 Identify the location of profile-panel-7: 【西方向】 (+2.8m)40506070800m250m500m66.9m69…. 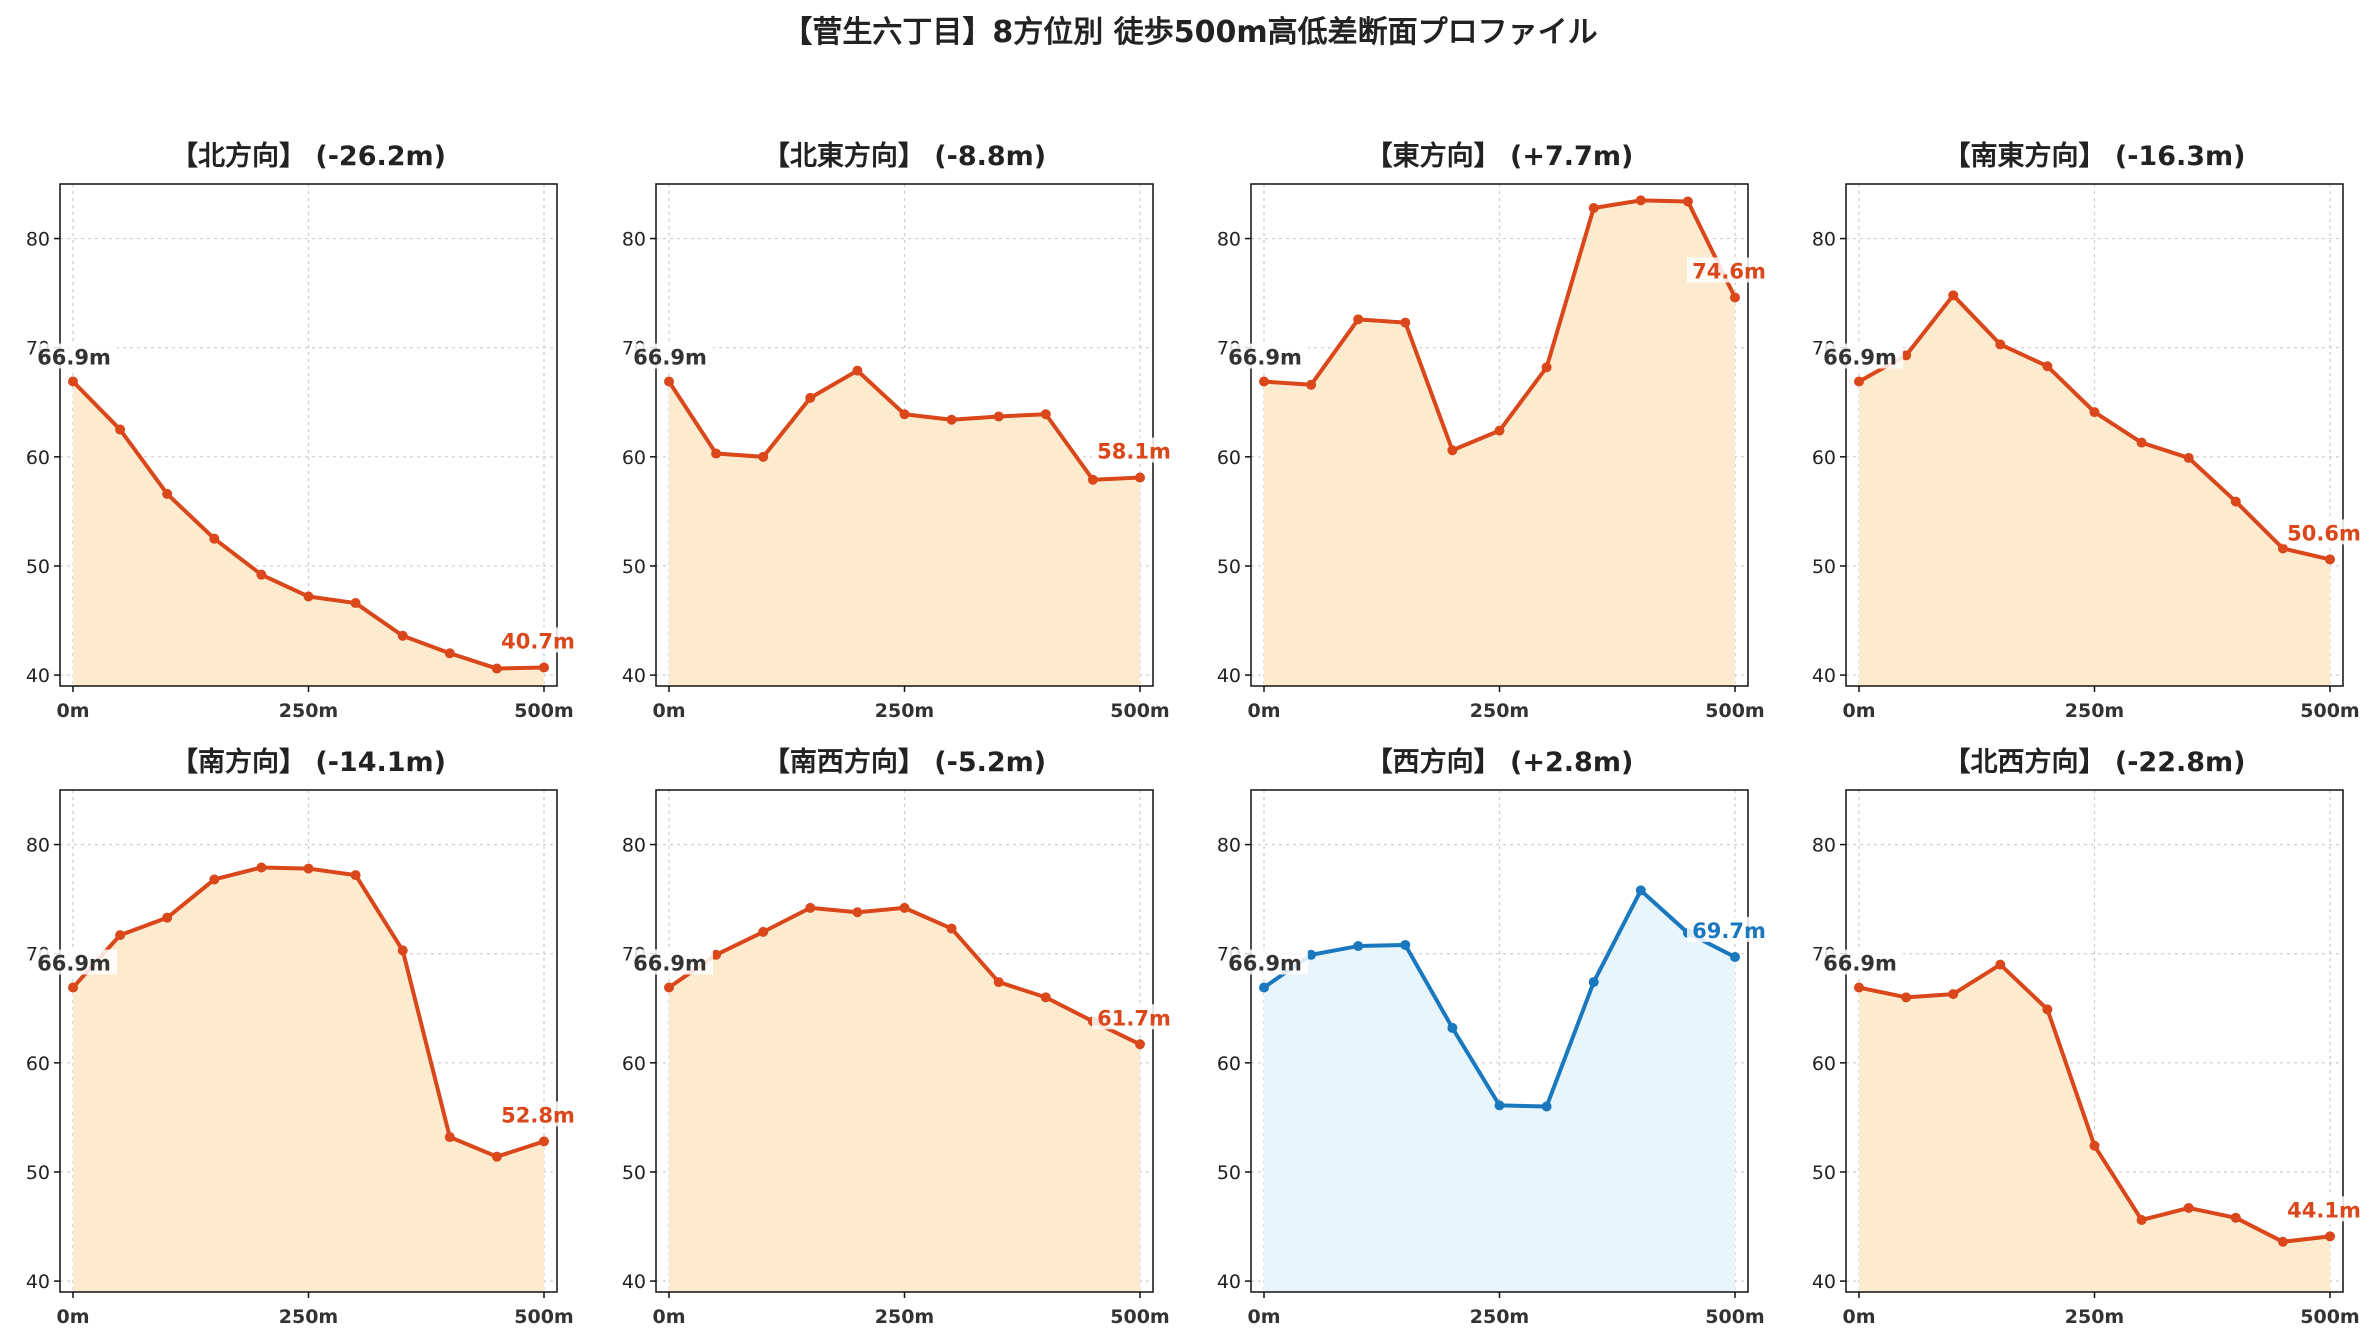
(1493, 1037).